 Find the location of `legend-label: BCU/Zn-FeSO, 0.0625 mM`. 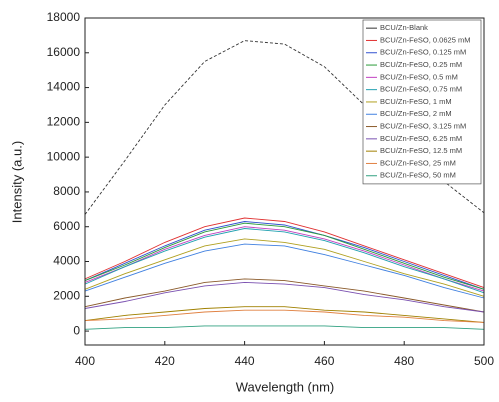

legend-label: BCU/Zn-FeSO, 0.0625 mM is located at coordinates (425, 39).